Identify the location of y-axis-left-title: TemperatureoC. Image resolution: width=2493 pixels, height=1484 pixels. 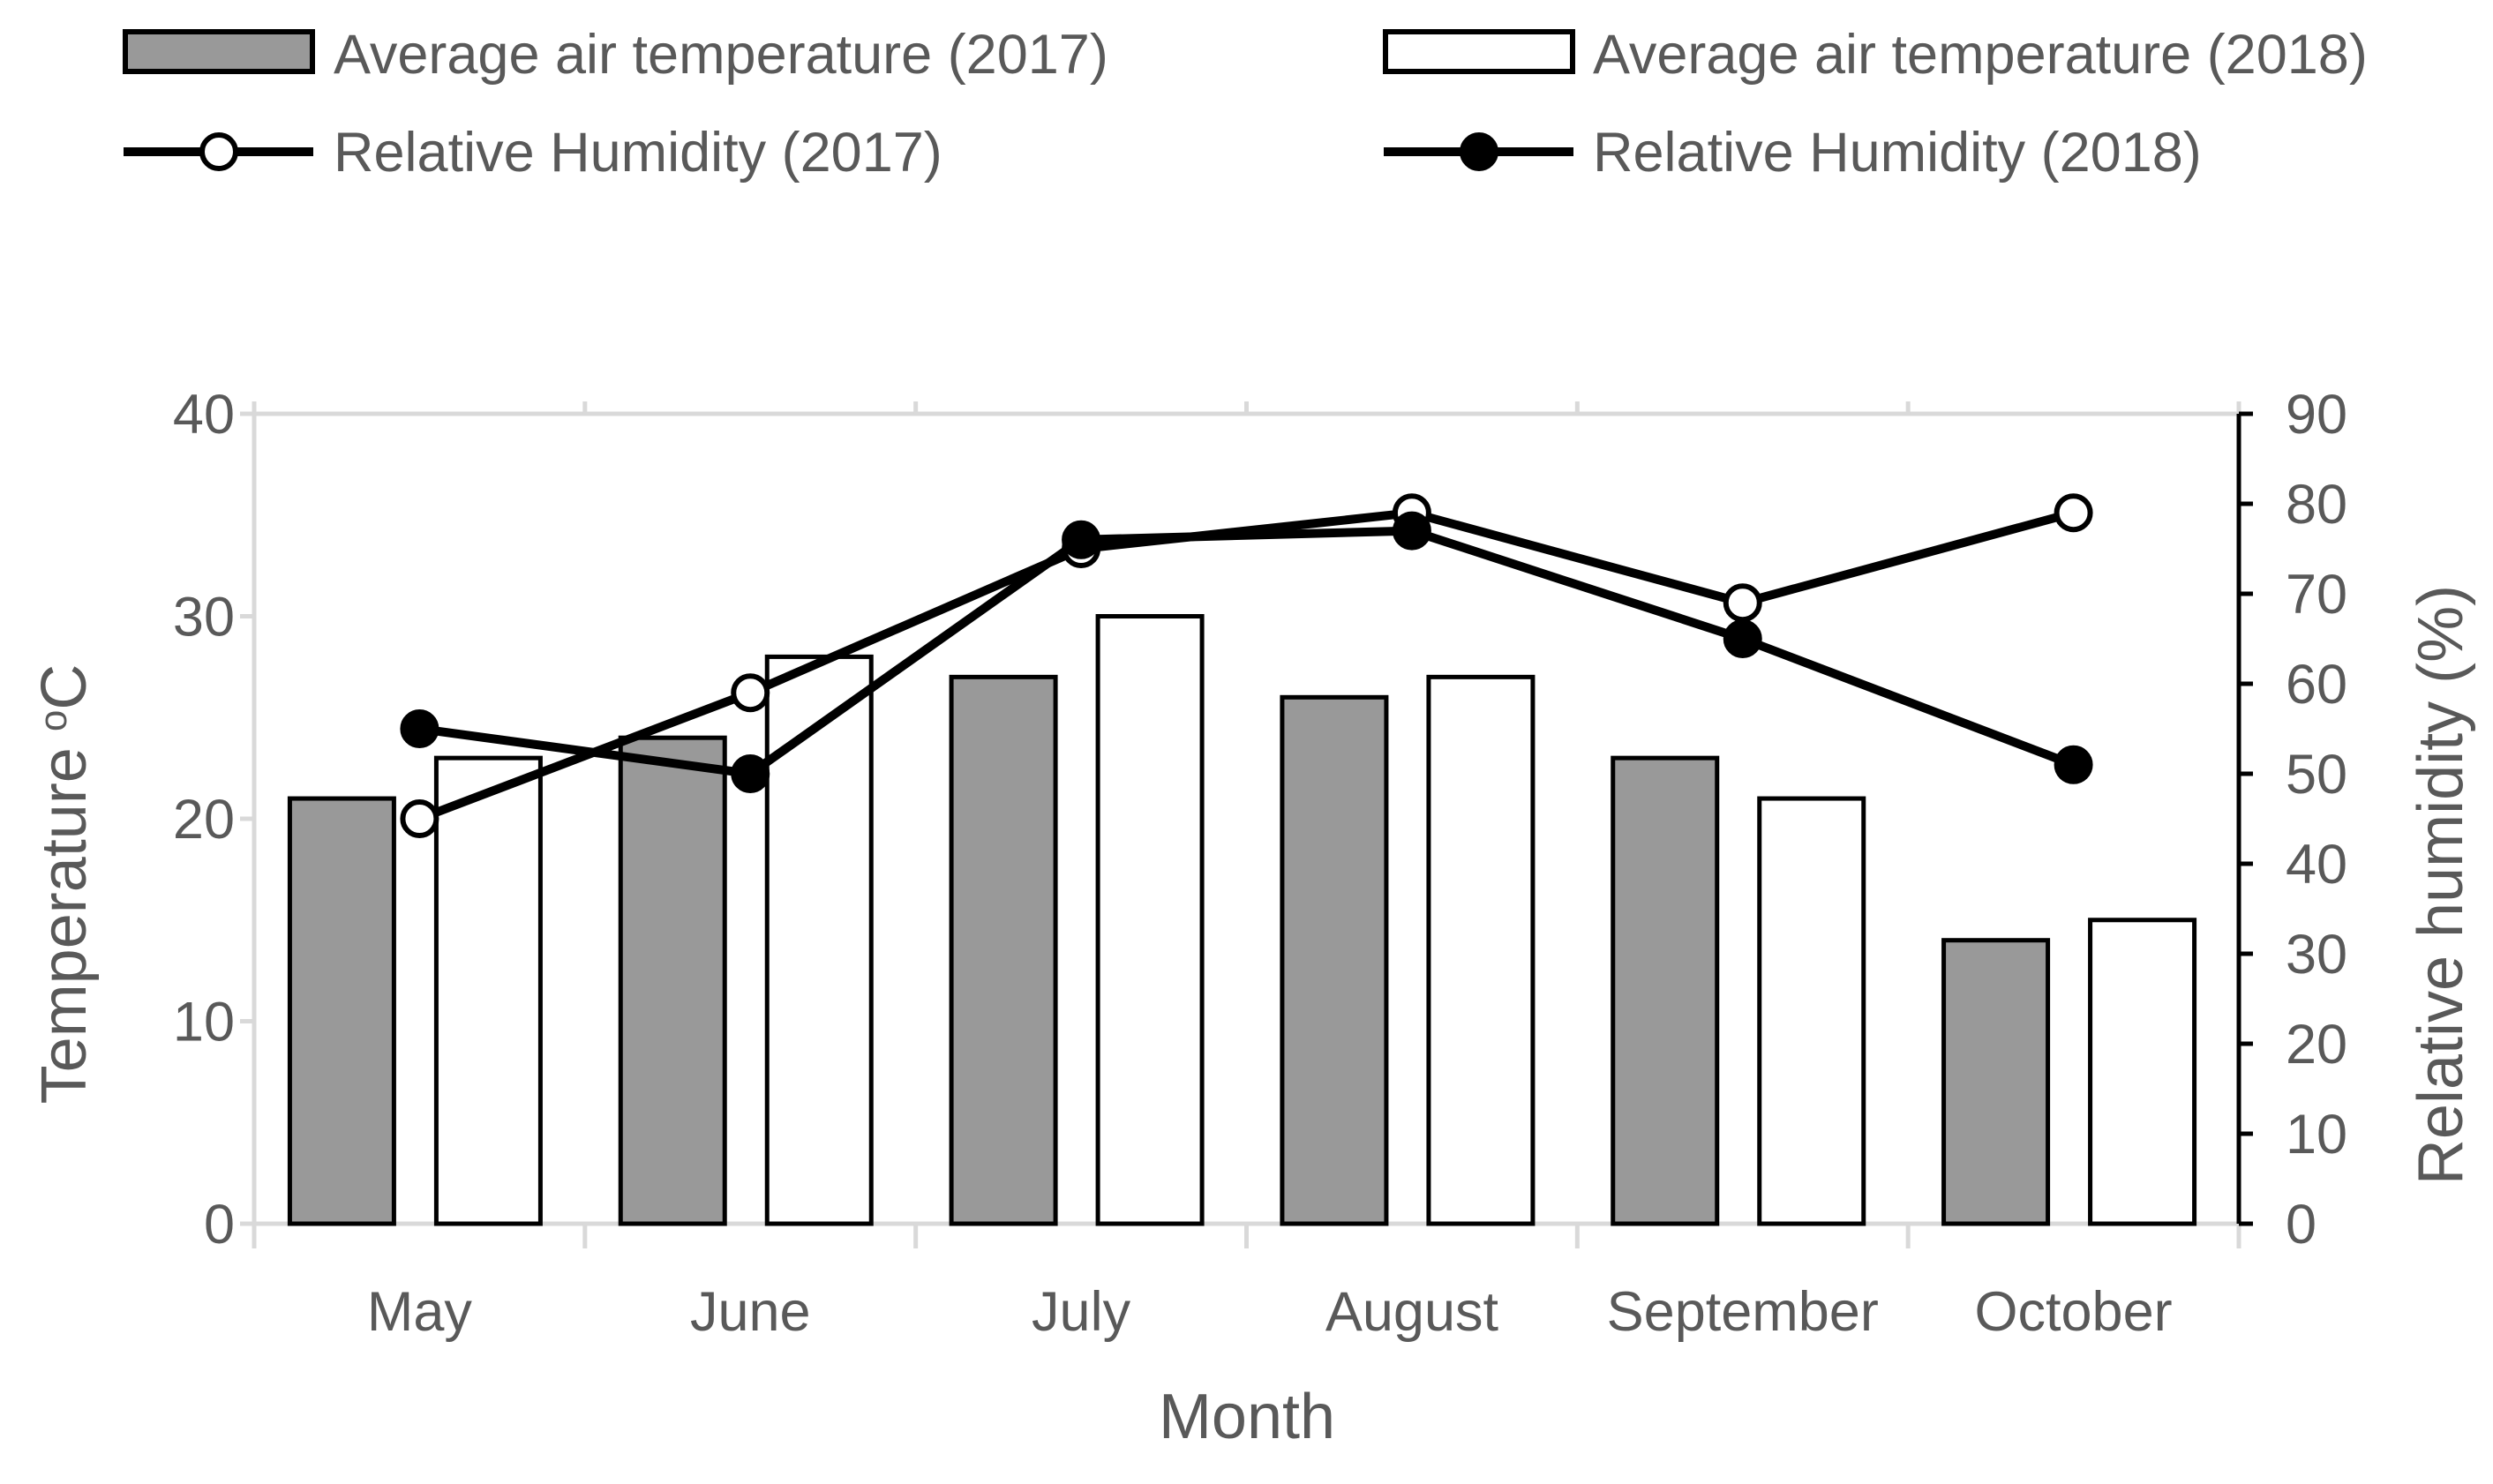
(64, 884).